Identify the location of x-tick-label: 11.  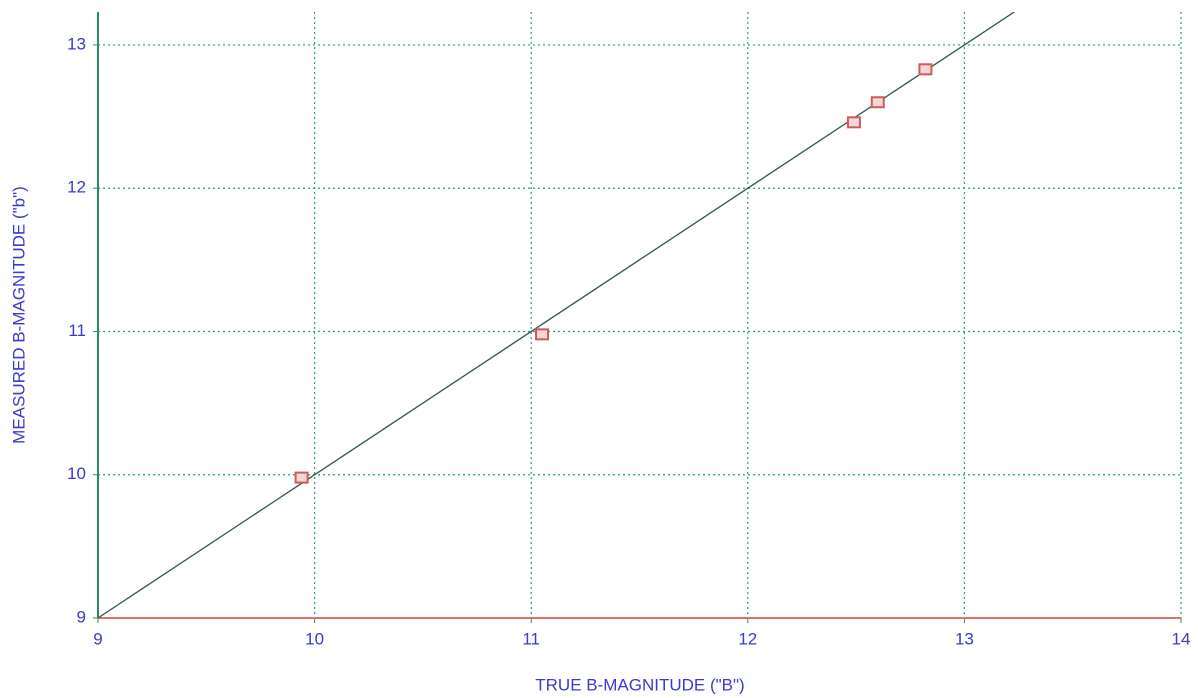
(531, 638).